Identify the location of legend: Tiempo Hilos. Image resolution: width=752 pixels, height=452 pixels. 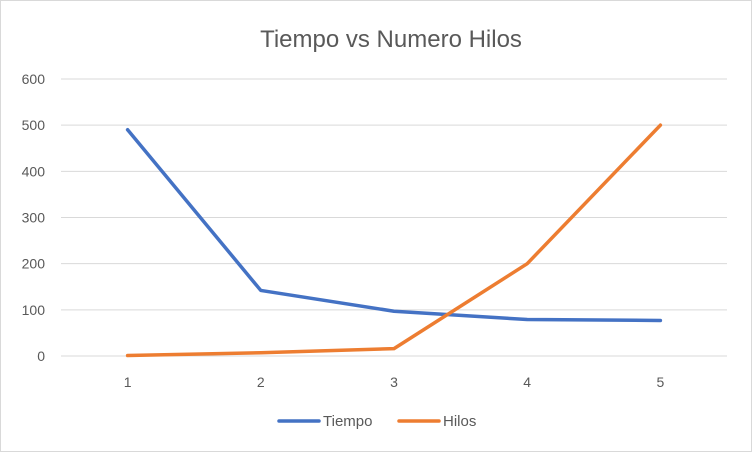
(376, 421).